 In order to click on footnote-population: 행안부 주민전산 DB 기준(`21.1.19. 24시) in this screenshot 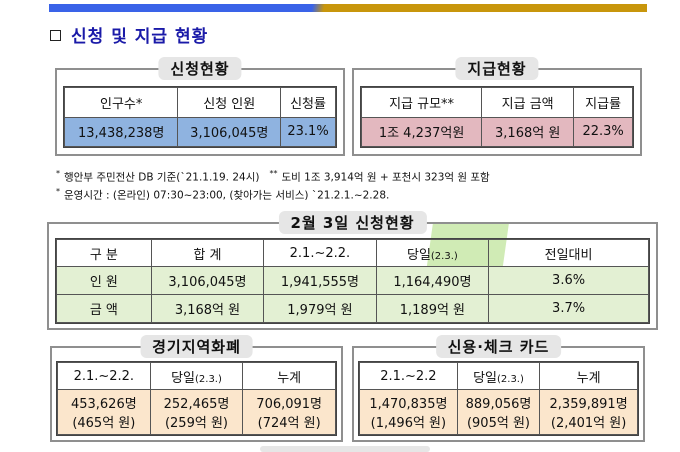, I will do `click(162, 177)`.